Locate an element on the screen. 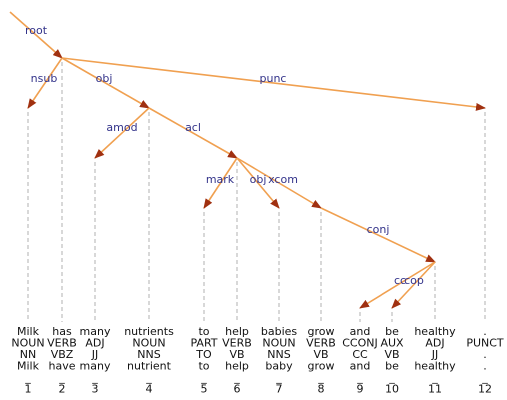  token-index: 7 is located at coordinates (279, 389).